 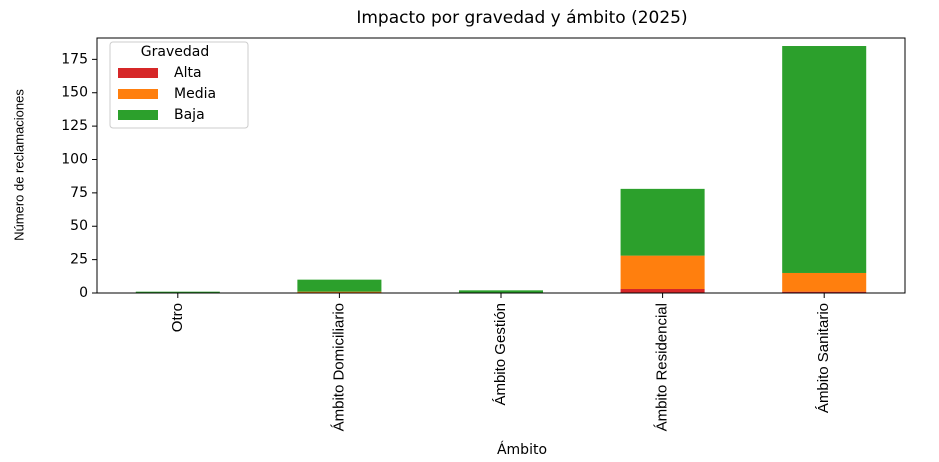 What do you see at coordinates (195, 94) in the screenshot?
I see `legend-label: Media` at bounding box center [195, 94].